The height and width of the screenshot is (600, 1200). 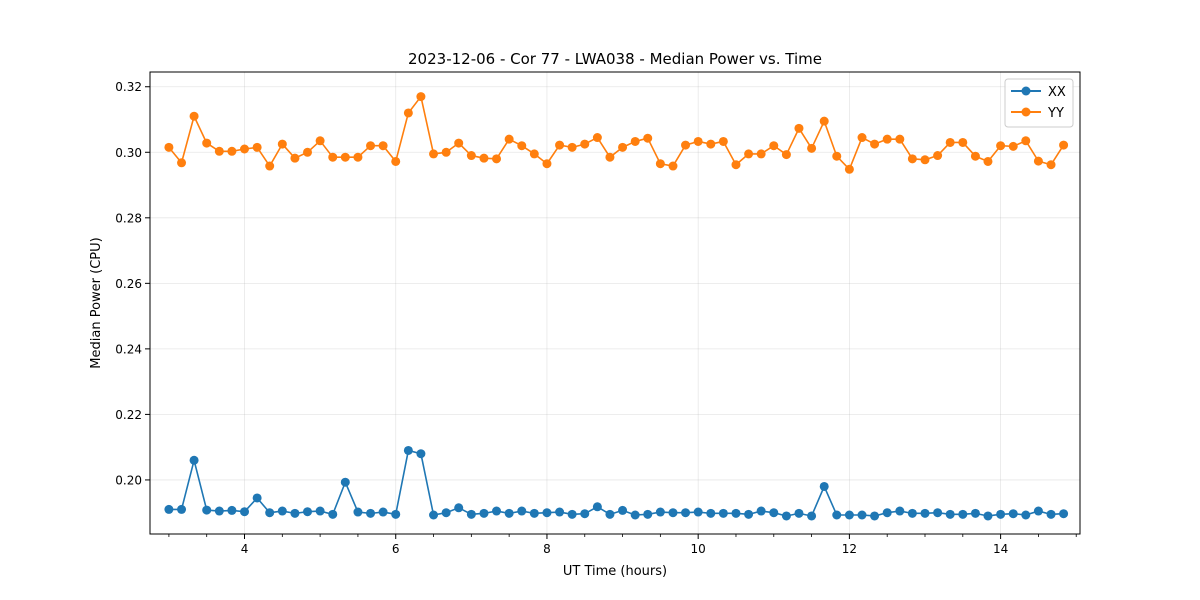 I want to click on legend: XX YY, so click(x=1039, y=103).